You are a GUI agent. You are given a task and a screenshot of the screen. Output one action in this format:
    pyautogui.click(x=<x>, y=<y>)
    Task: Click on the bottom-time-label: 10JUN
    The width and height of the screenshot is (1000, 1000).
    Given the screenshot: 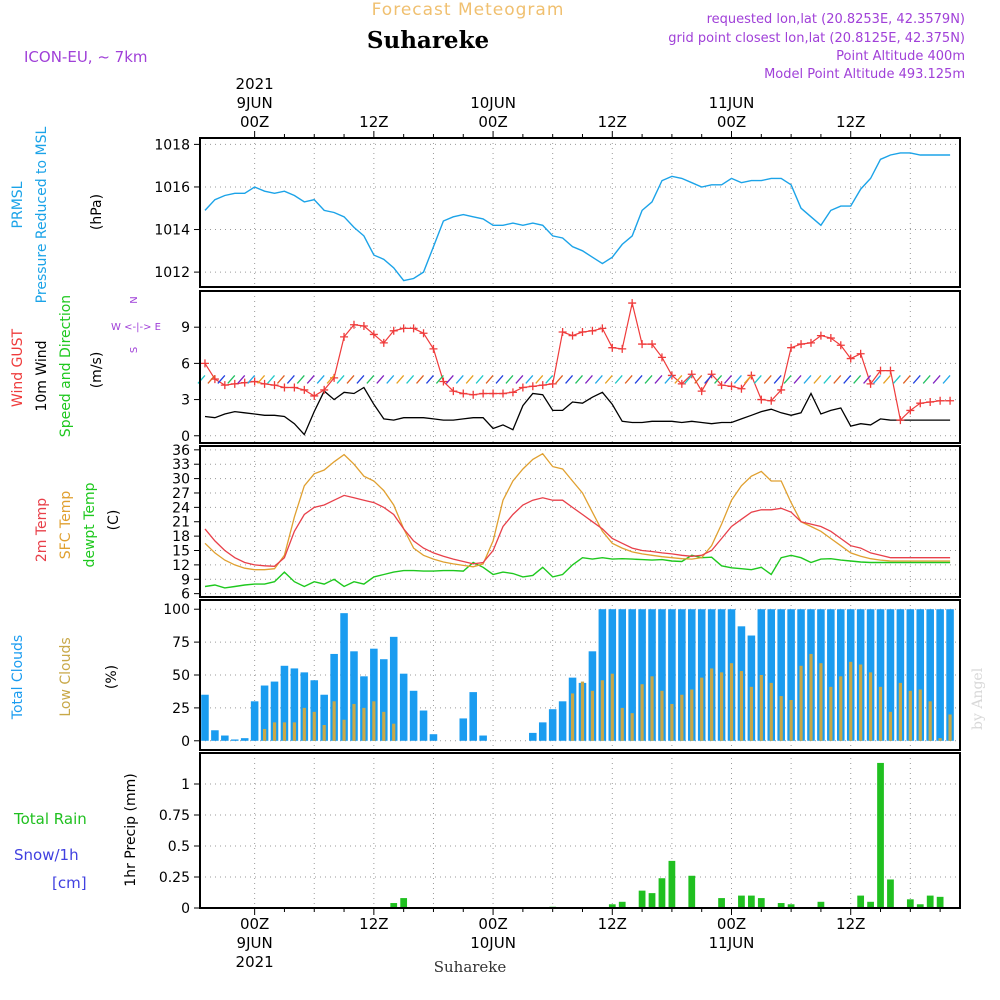 What is the action you would take?
    pyautogui.click(x=493, y=943)
    